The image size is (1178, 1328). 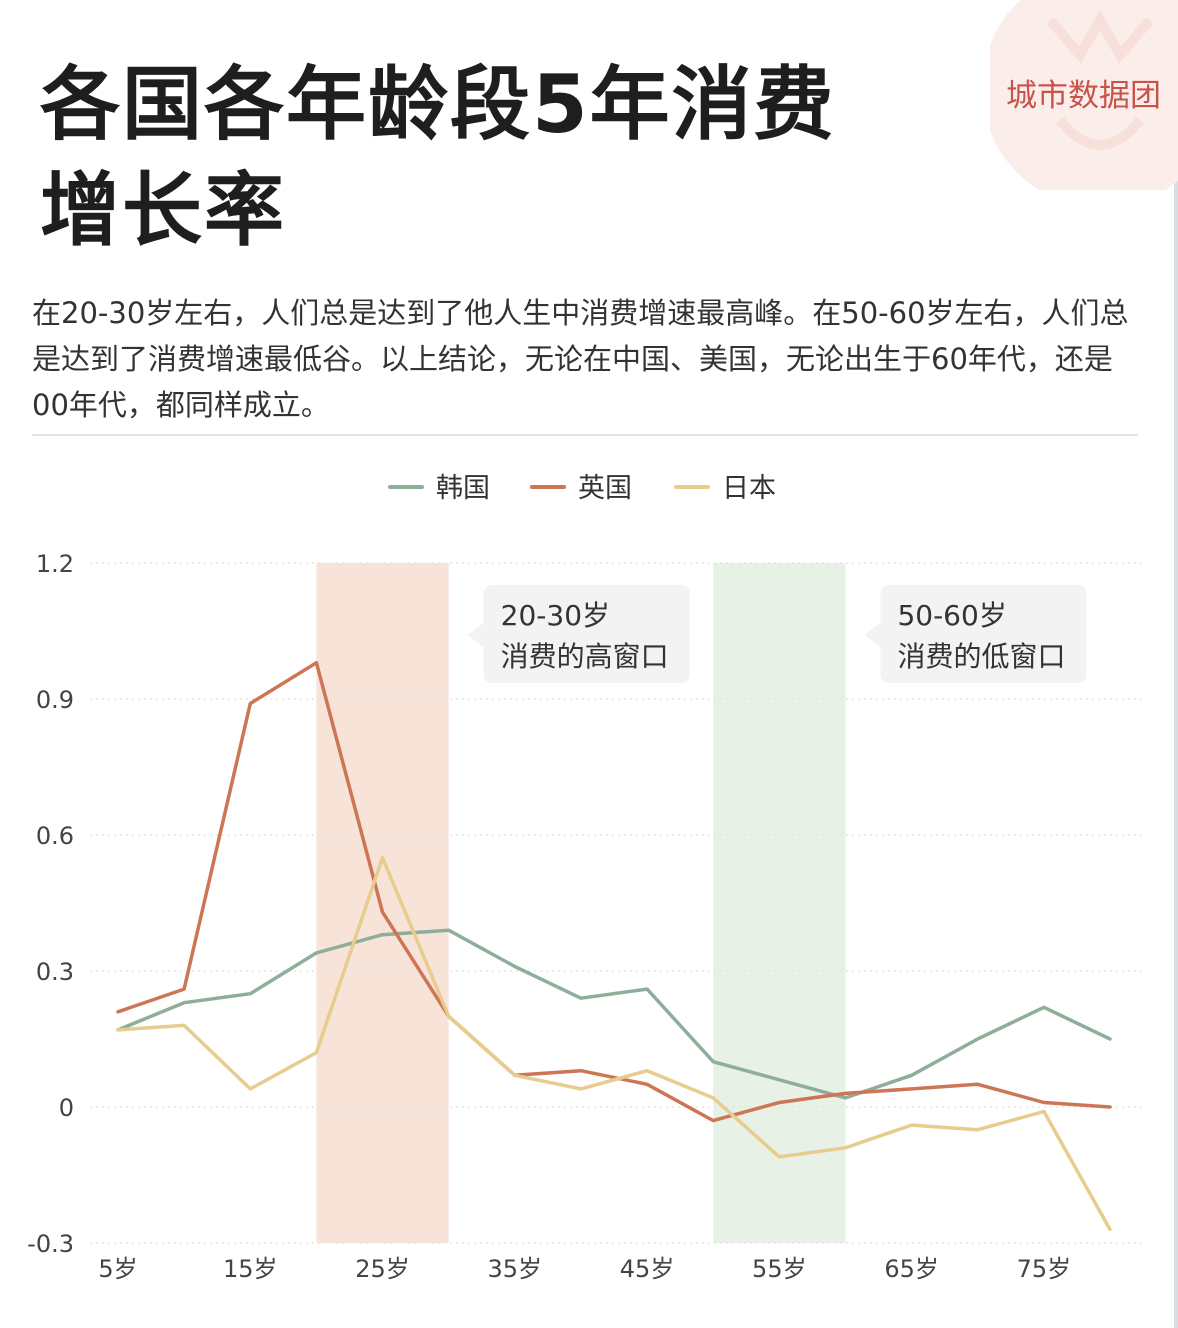 What do you see at coordinates (515, 1269) in the screenshot?
I see `x-tick-label: 35岁` at bounding box center [515, 1269].